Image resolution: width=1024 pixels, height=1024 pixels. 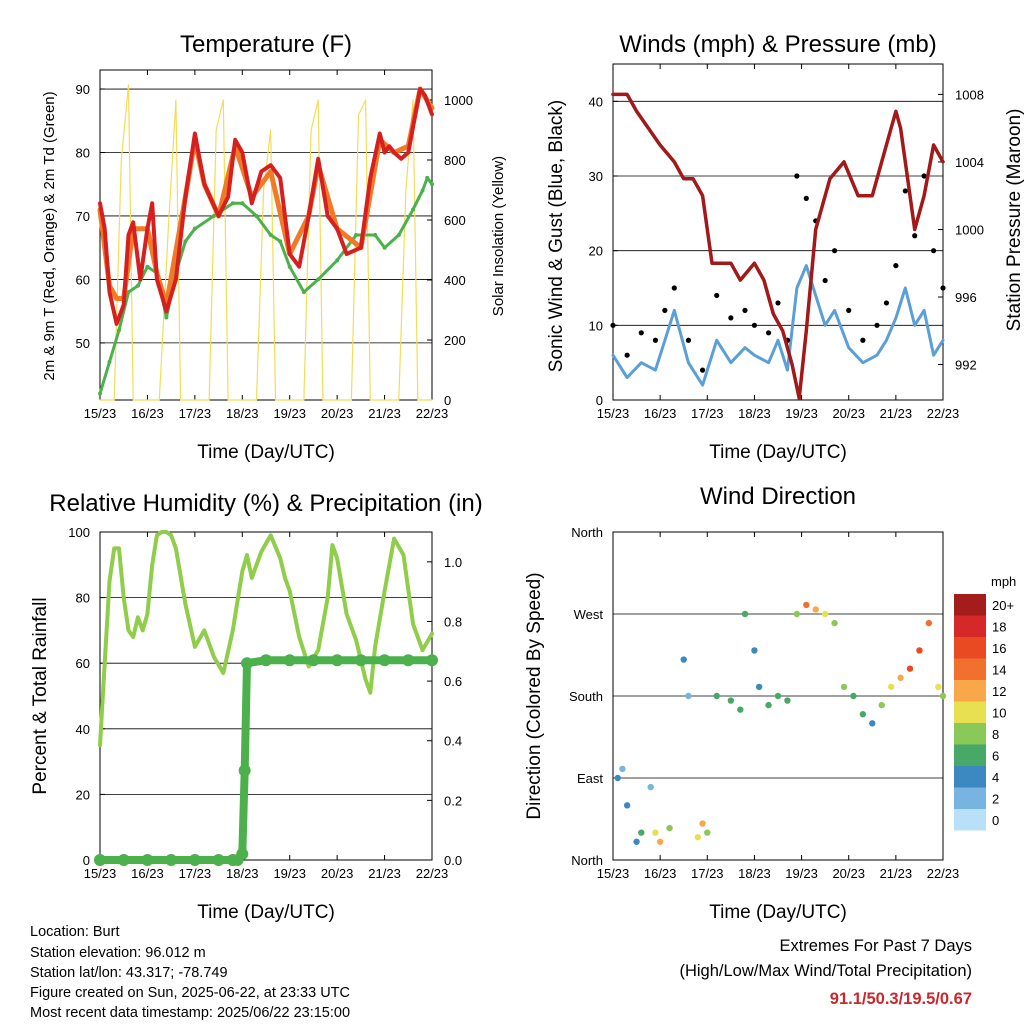 I want to click on precip-line, so click(x=266, y=760).